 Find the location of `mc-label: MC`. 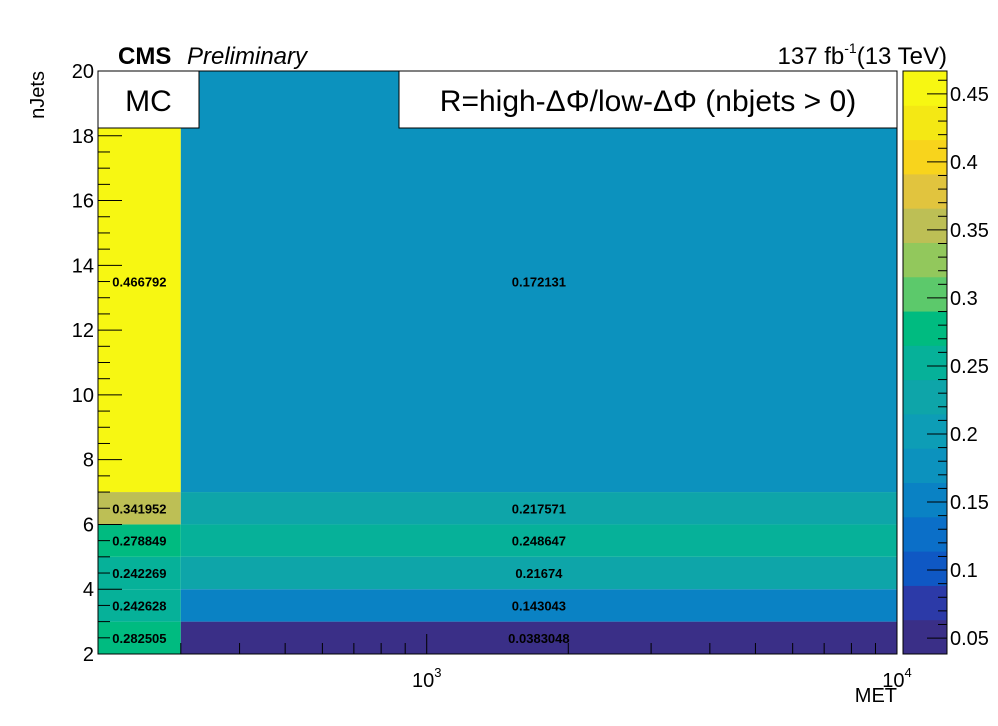

mc-label: MC is located at coordinates (148, 101).